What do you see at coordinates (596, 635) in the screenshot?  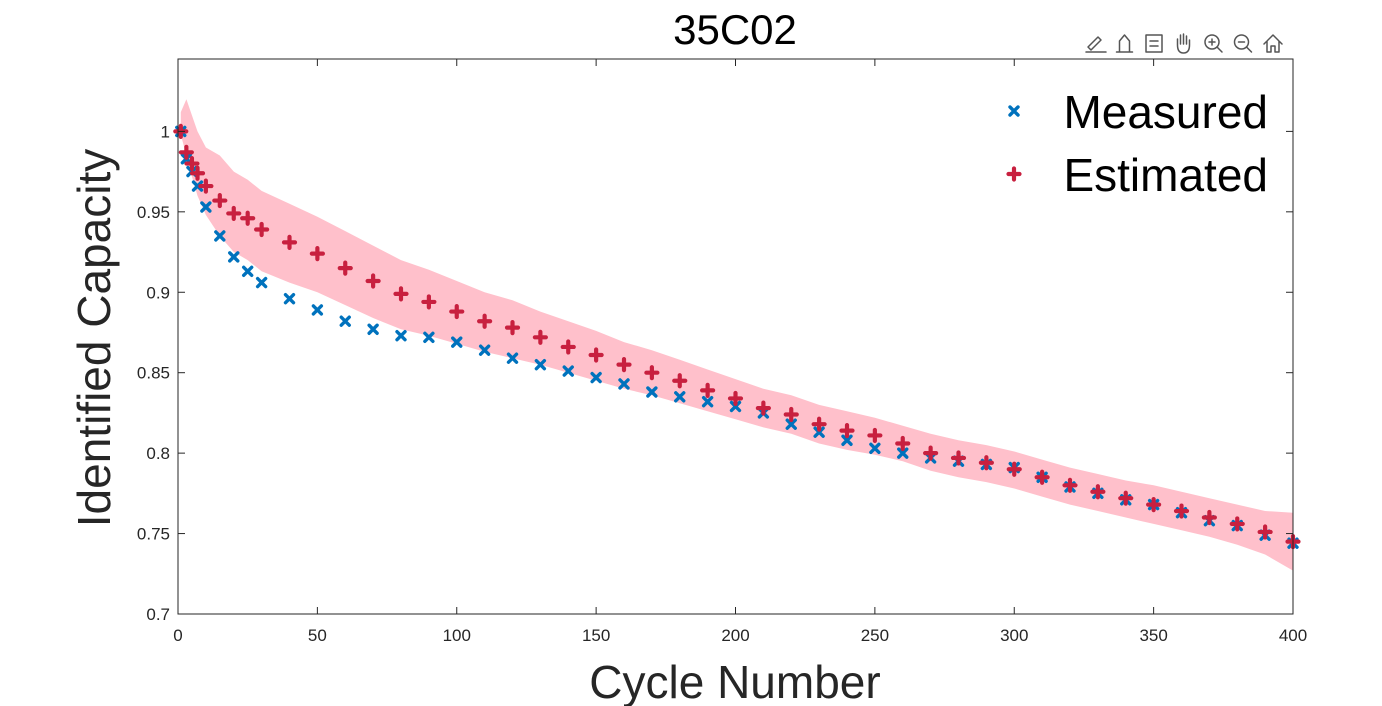 I see `x-tick-label: 150` at bounding box center [596, 635].